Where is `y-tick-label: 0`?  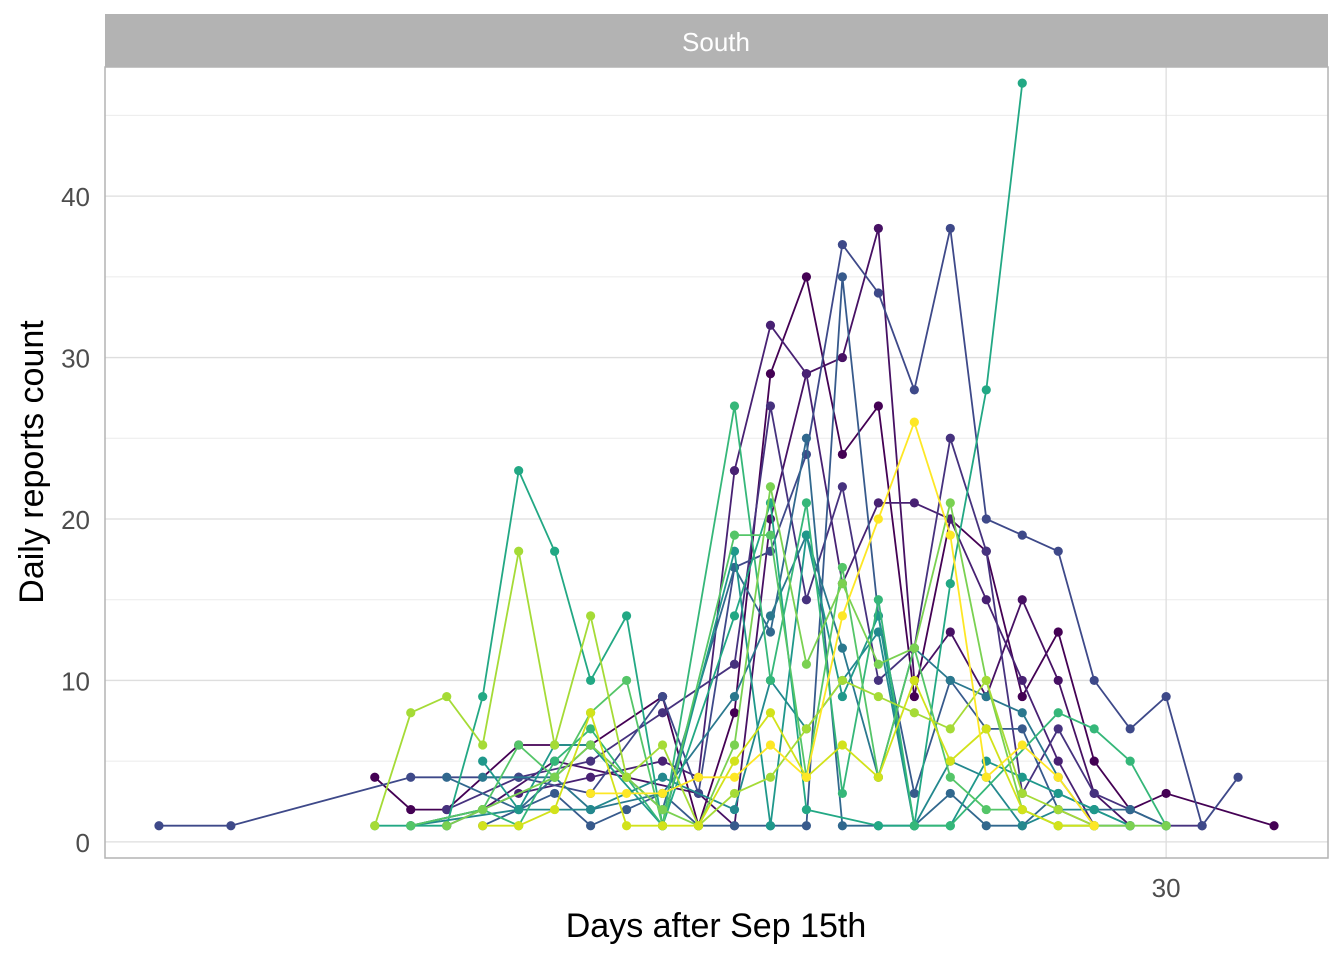 y-tick-label: 0 is located at coordinates (83, 843).